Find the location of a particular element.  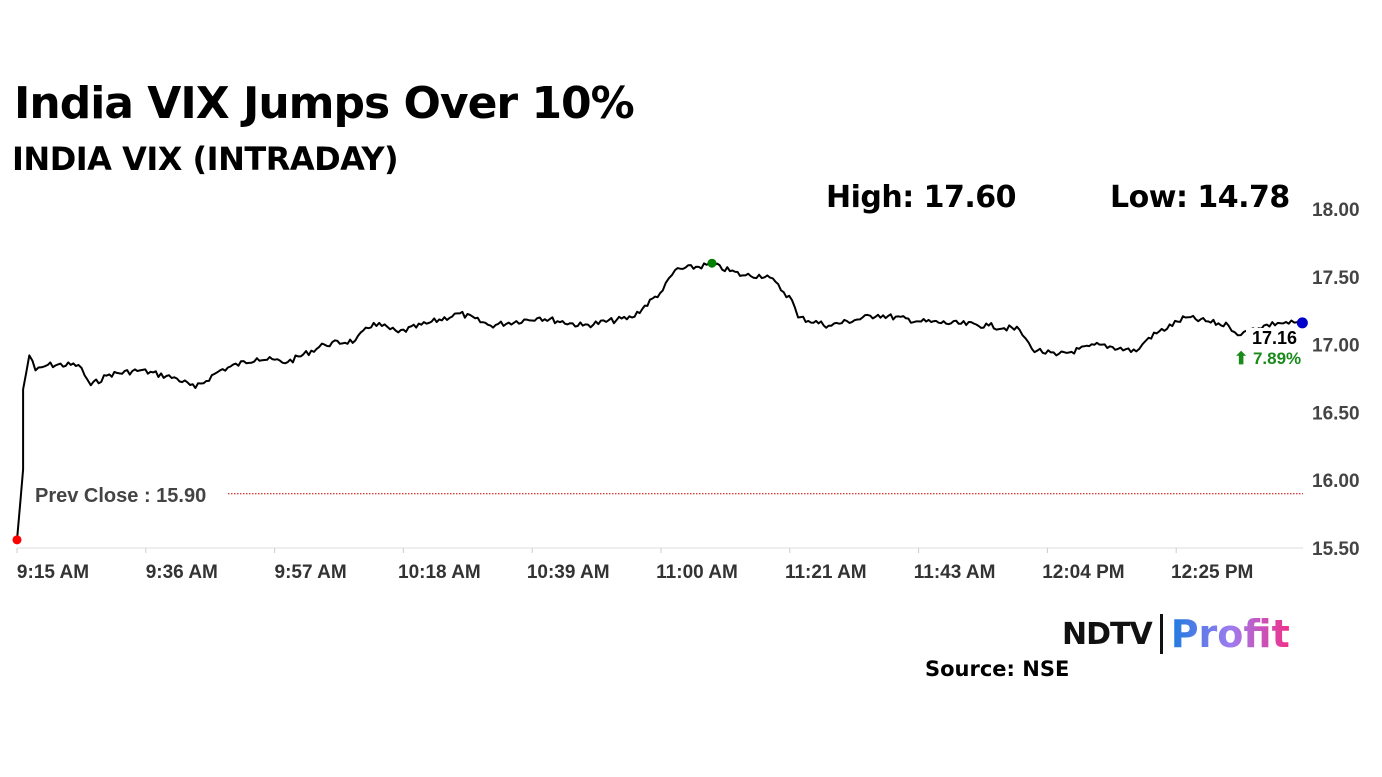

marker-high is located at coordinates (712, 263).